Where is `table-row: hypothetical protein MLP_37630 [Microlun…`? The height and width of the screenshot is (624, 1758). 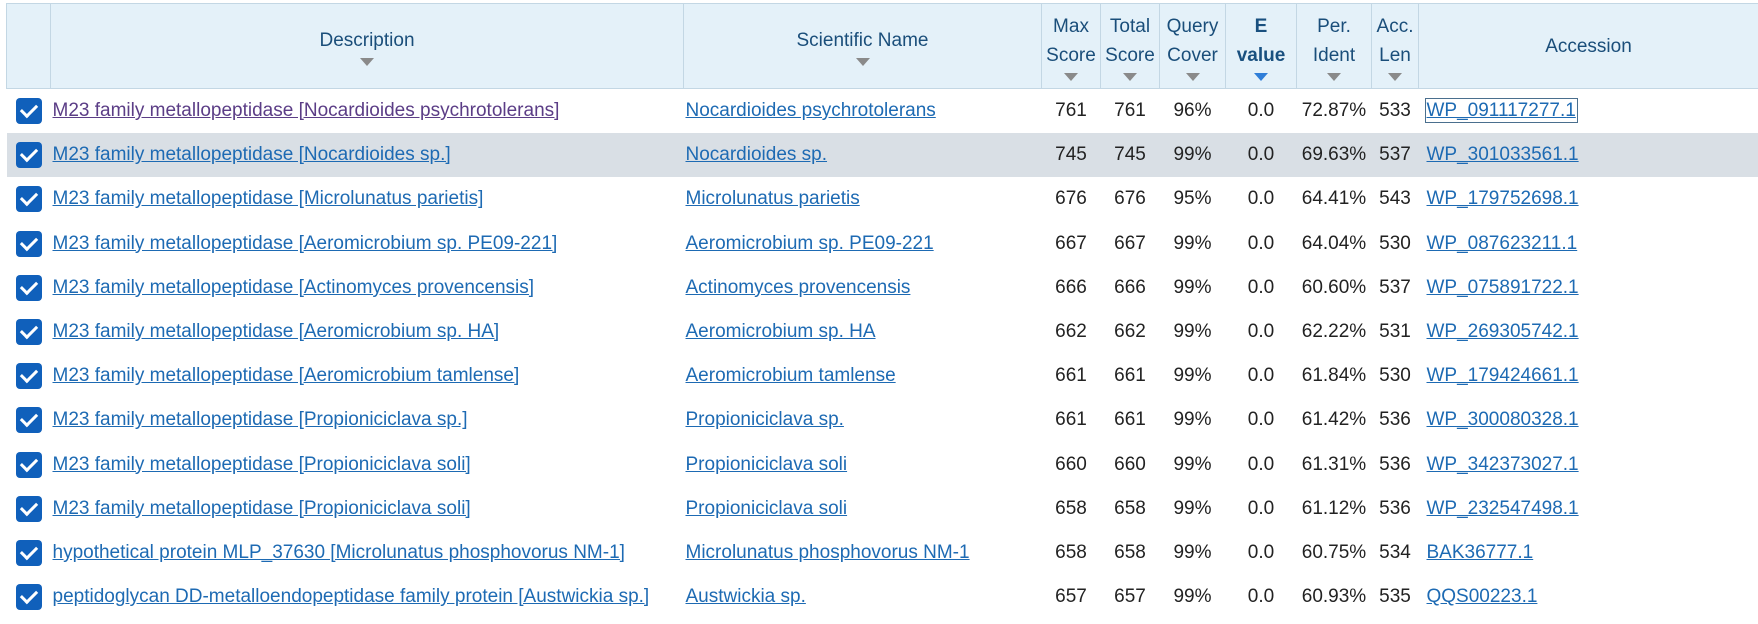 table-row: hypothetical protein MLP_37630 [Microlun… is located at coordinates (882, 553).